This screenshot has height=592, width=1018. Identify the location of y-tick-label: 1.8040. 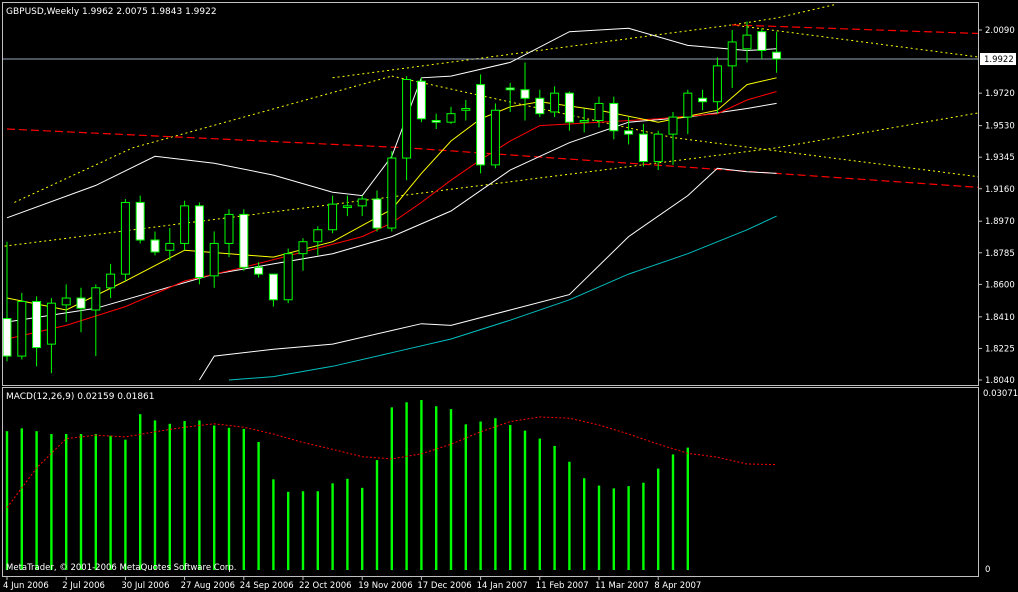
(1000, 381).